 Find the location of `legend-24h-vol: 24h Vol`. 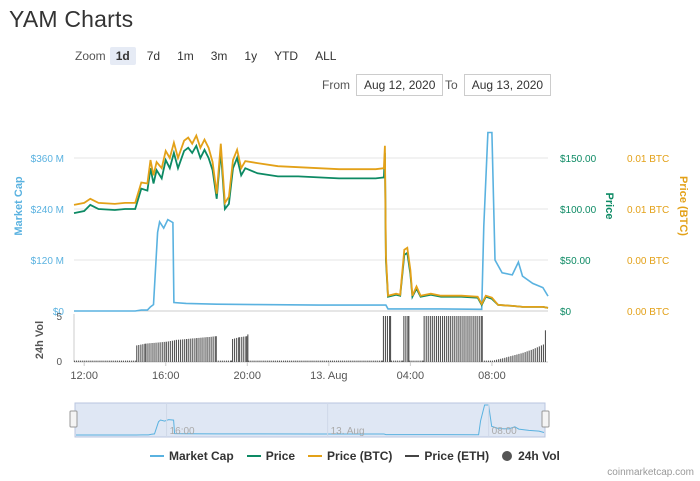

legend-24h-vol: 24h Vol is located at coordinates (531, 456).